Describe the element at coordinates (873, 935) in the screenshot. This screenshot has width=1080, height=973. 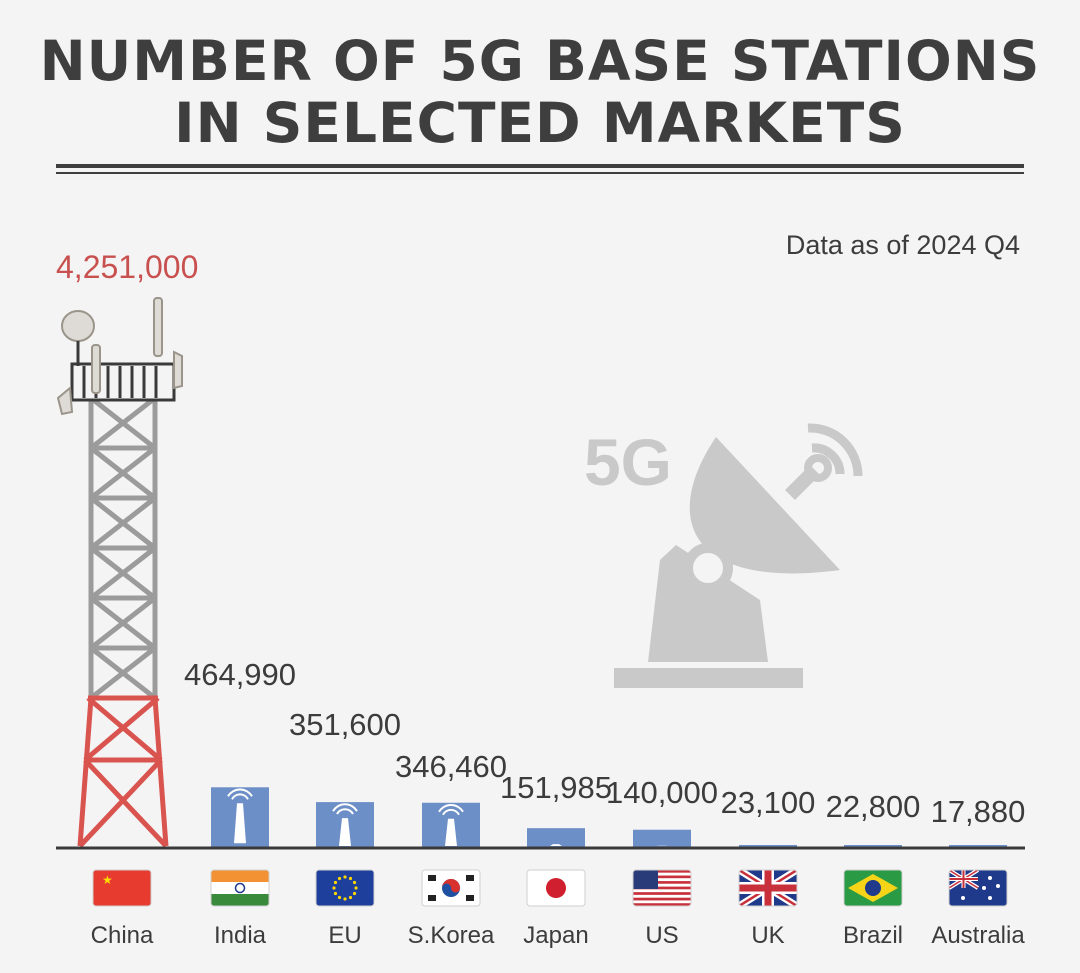
I see `category-label: Brazil` at that location.